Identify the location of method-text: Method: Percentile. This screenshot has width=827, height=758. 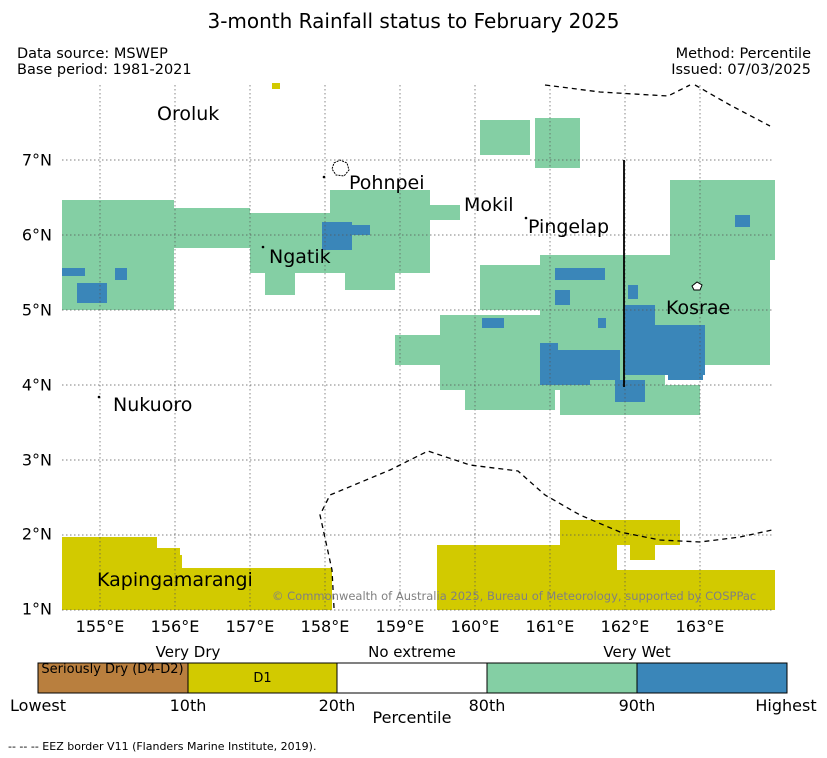
(743, 54).